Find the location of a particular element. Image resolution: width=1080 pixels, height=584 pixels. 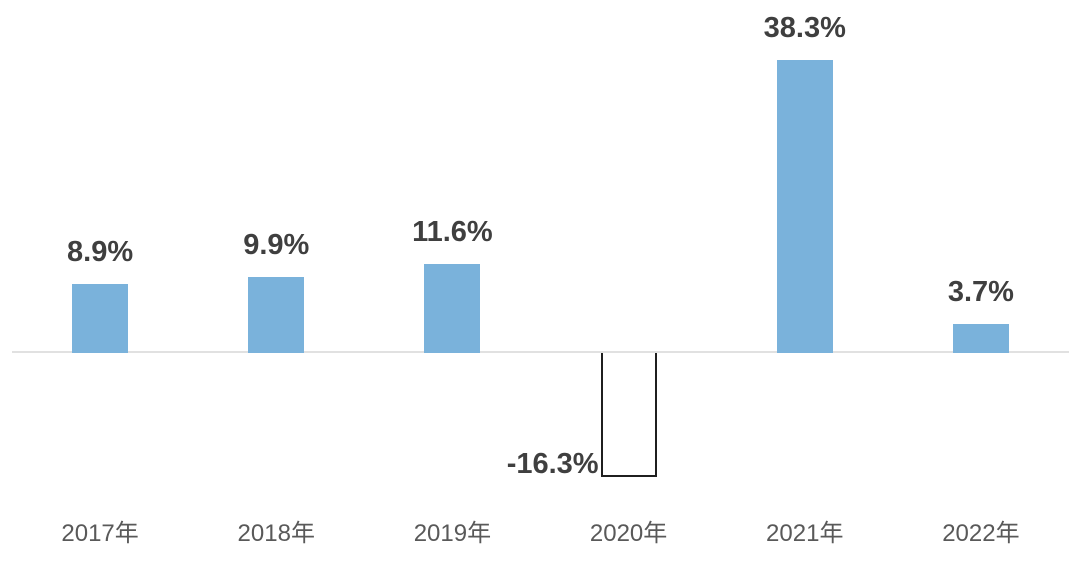

x-axis-label: 2021年 is located at coordinates (805, 533).